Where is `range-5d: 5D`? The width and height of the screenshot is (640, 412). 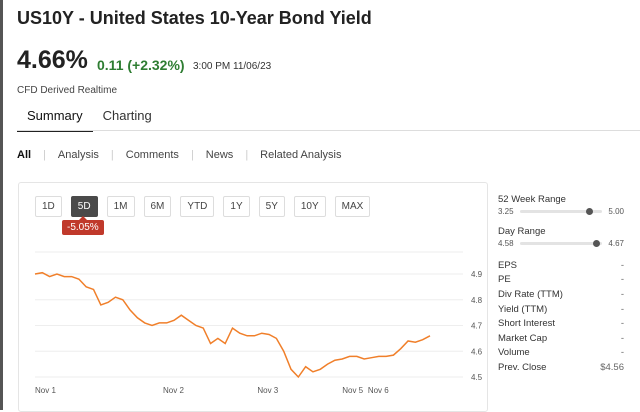
range-5d: 5D is located at coordinates (84, 206).